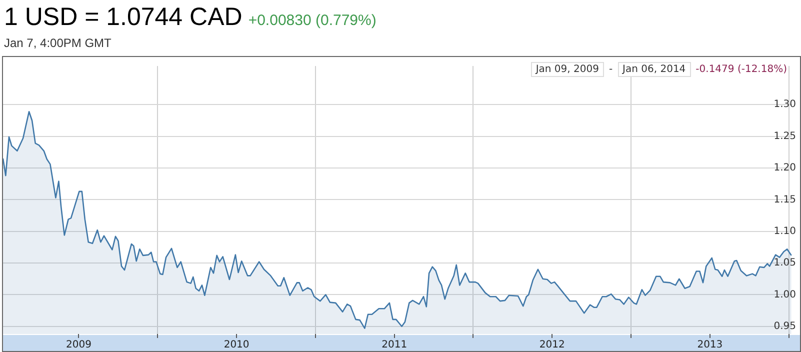  I want to click on y-tick-label: 1.20, so click(785, 168).